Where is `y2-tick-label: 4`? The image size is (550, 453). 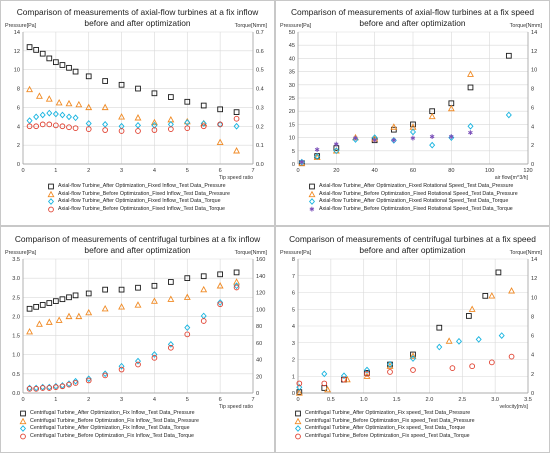 y2-tick-label: 4 is located at coordinates (532, 127).